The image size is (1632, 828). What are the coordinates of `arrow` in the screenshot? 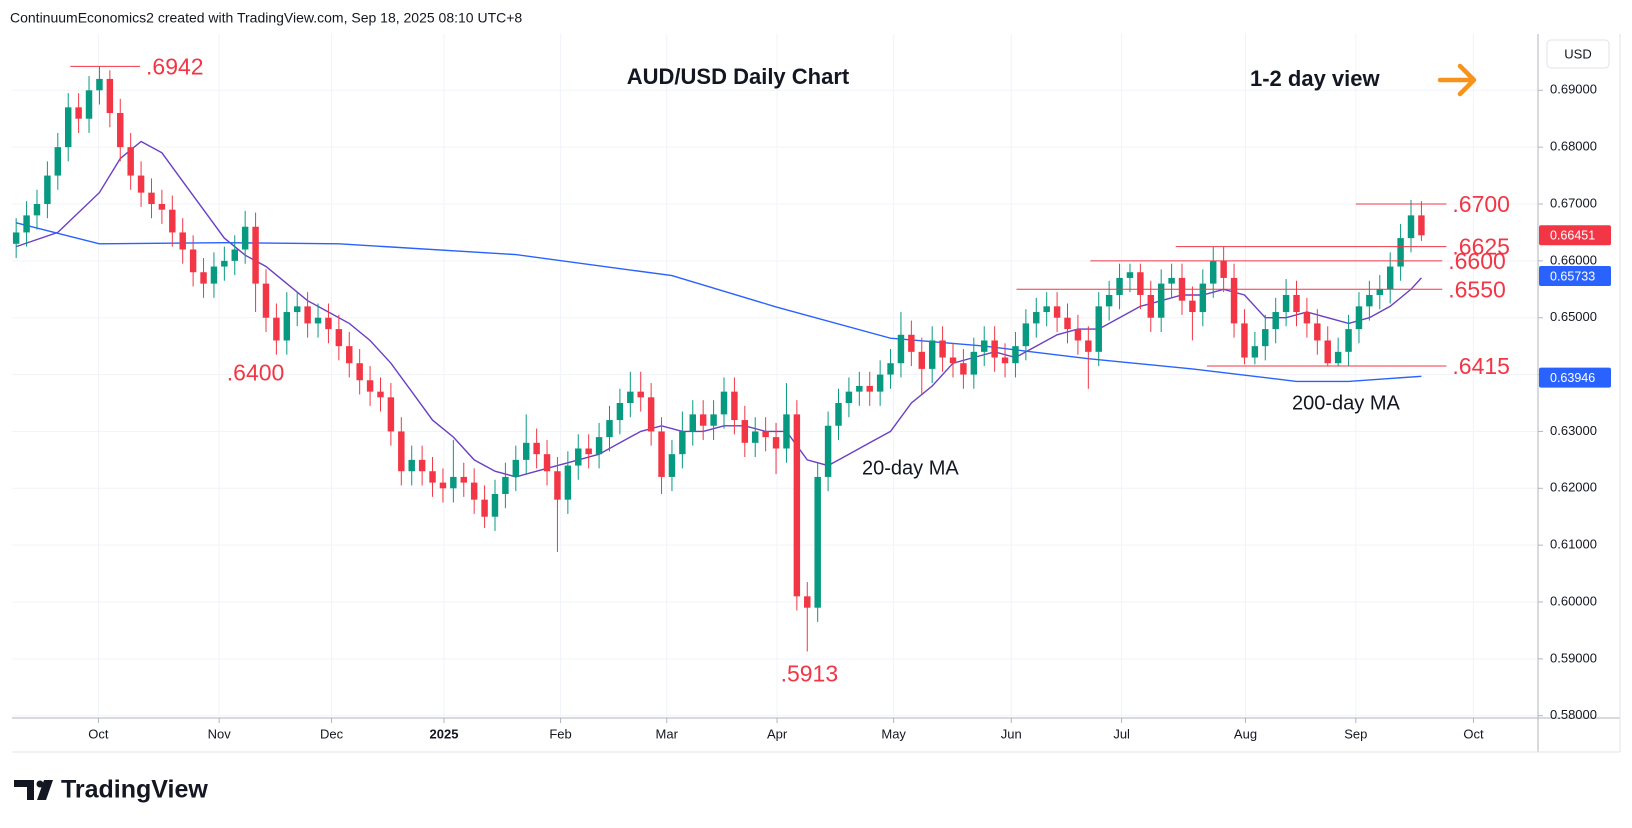 It's located at (1457, 80).